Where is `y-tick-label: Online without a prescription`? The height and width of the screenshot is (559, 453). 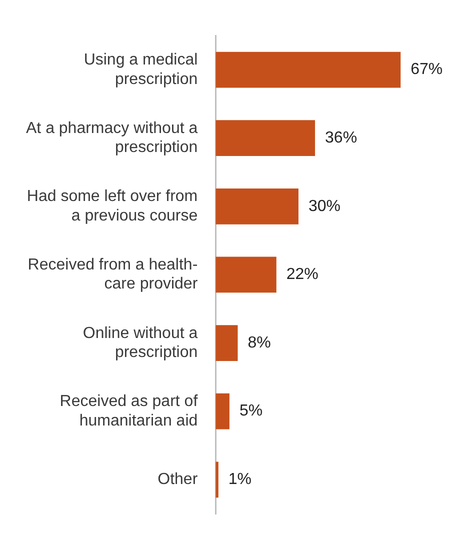
y-tick-label: Online without a prescription is located at coordinates (140, 343).